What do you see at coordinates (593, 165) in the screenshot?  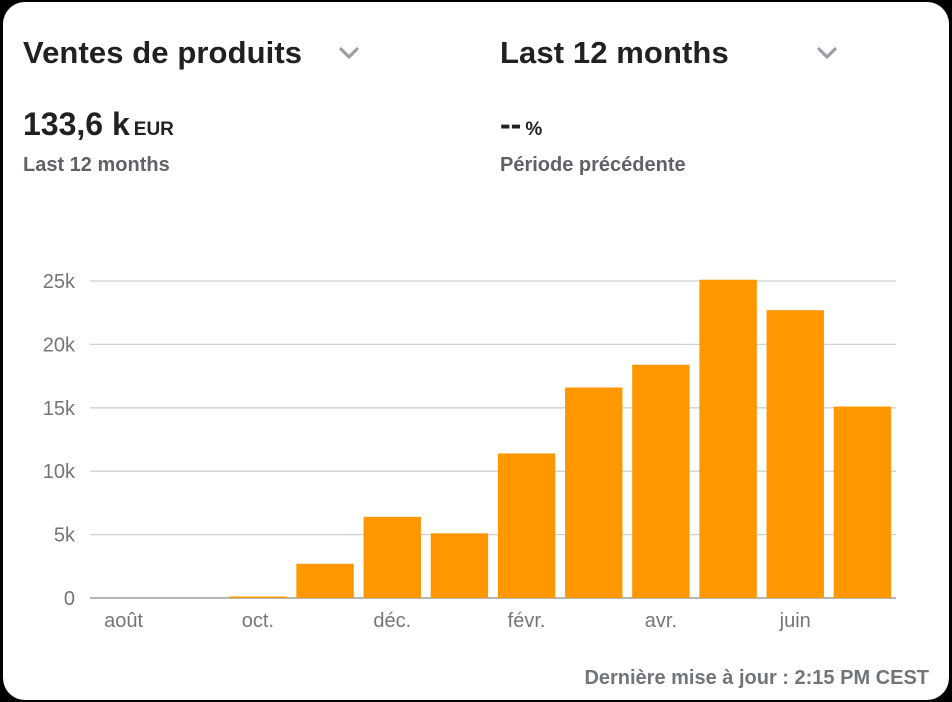 I see `change-caption: Période précédente` at bounding box center [593, 165].